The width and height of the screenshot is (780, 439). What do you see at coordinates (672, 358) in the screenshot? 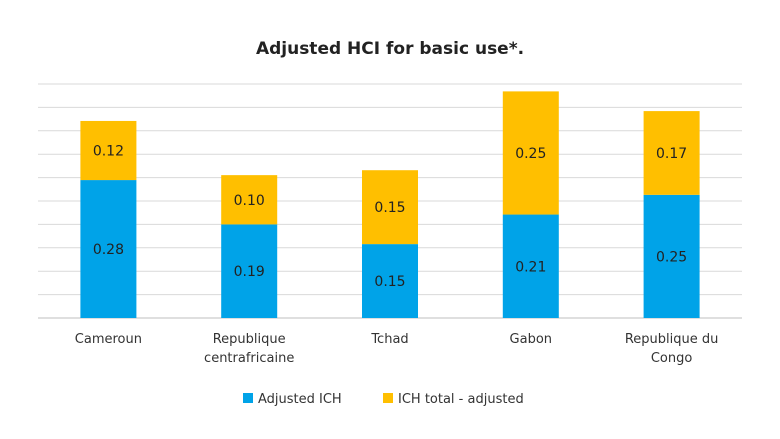
I see `category-label: Congo` at bounding box center [672, 358].